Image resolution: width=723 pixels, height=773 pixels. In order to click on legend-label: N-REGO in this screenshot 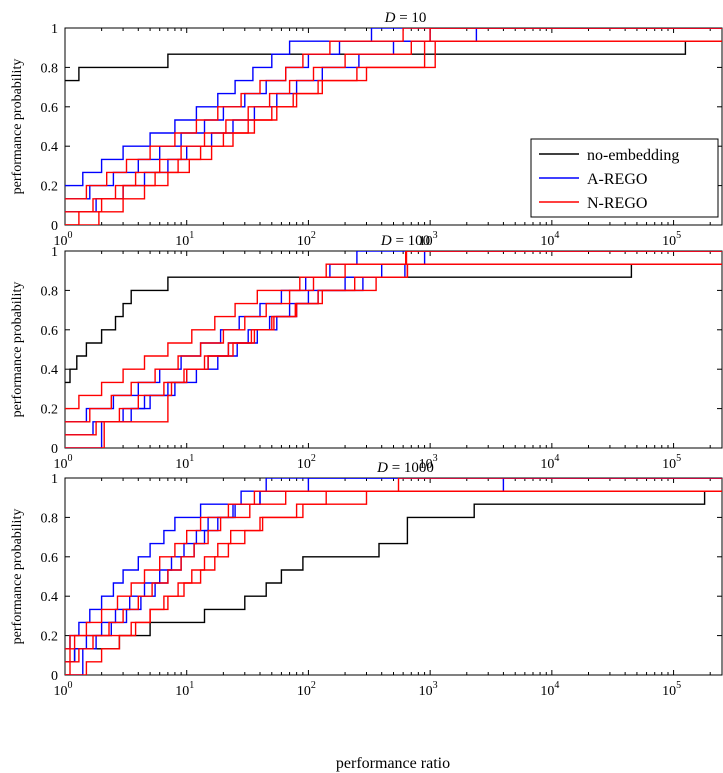, I will do `click(617, 203)`.